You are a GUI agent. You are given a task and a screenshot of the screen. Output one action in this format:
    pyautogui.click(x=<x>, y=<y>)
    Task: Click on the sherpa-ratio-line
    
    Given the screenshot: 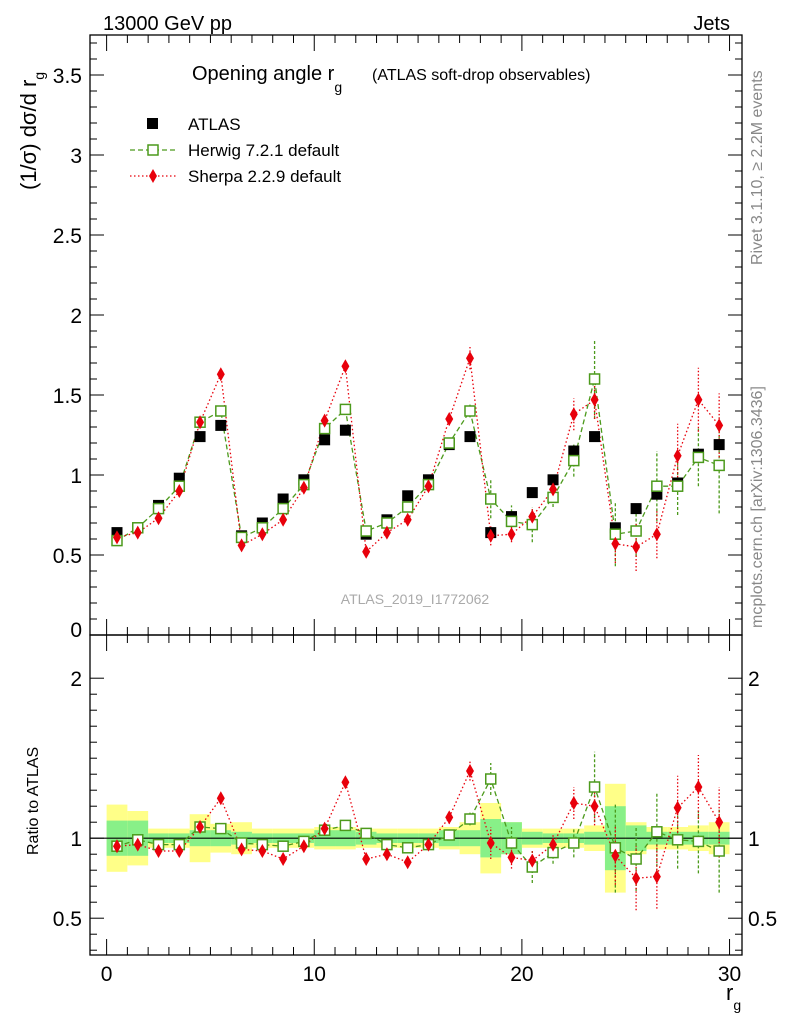 What is the action you would take?
    pyautogui.click(x=418, y=824)
    